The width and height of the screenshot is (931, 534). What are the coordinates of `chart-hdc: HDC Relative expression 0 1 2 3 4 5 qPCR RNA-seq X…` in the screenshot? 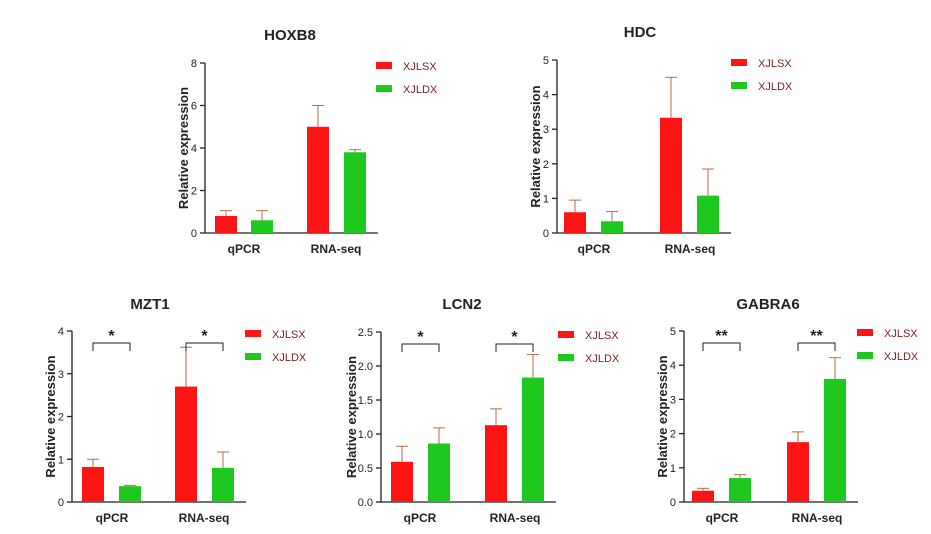 It's located at (660, 140).